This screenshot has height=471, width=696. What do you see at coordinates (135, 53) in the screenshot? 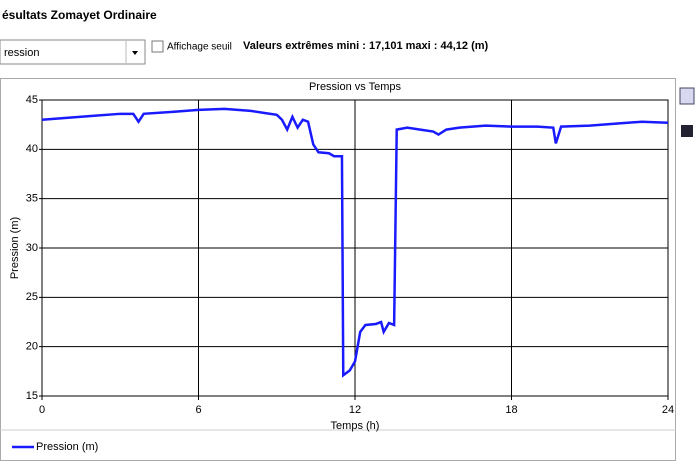
I see `dropdown-arrow` at bounding box center [135, 53].